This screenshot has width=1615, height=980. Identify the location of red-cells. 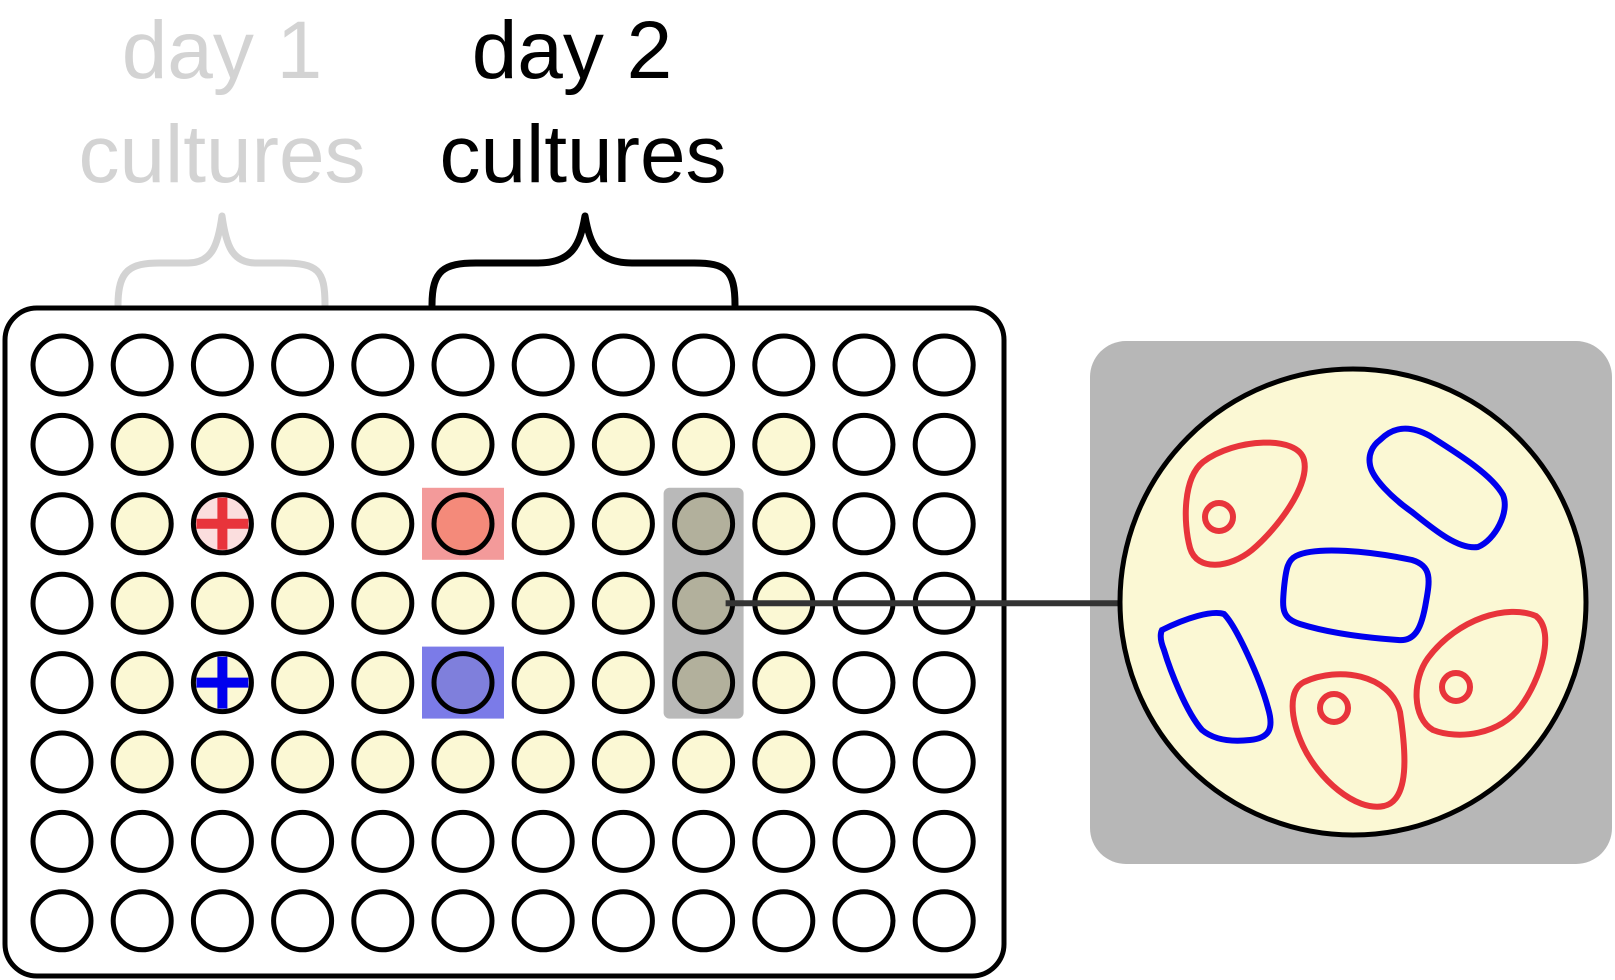
(1365, 624).